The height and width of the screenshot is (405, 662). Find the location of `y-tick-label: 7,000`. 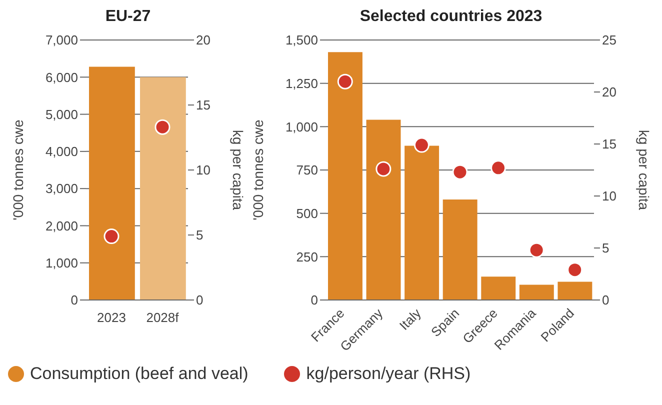

y-tick-label: 7,000 is located at coordinates (61, 40).